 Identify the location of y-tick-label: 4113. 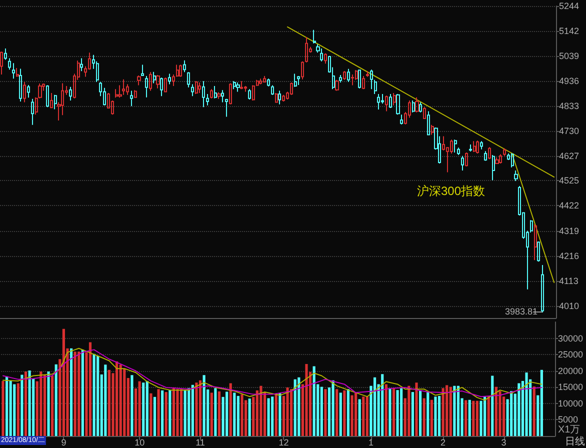
(568, 281).